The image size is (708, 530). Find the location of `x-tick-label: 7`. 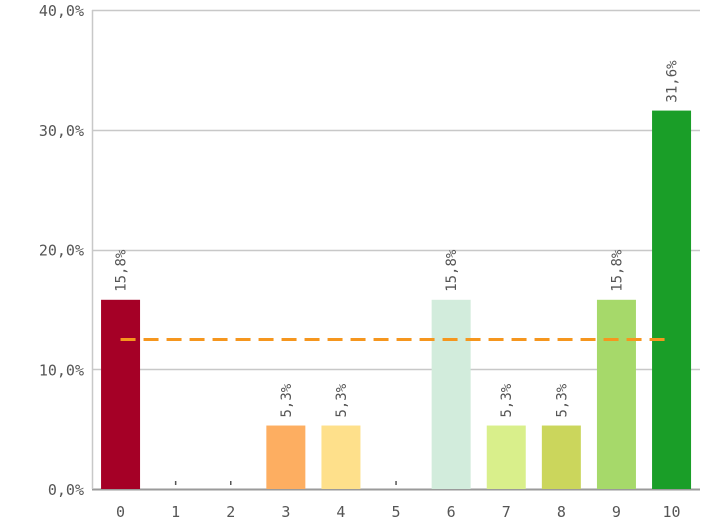

x-tick-label: 7 is located at coordinates (506, 512).